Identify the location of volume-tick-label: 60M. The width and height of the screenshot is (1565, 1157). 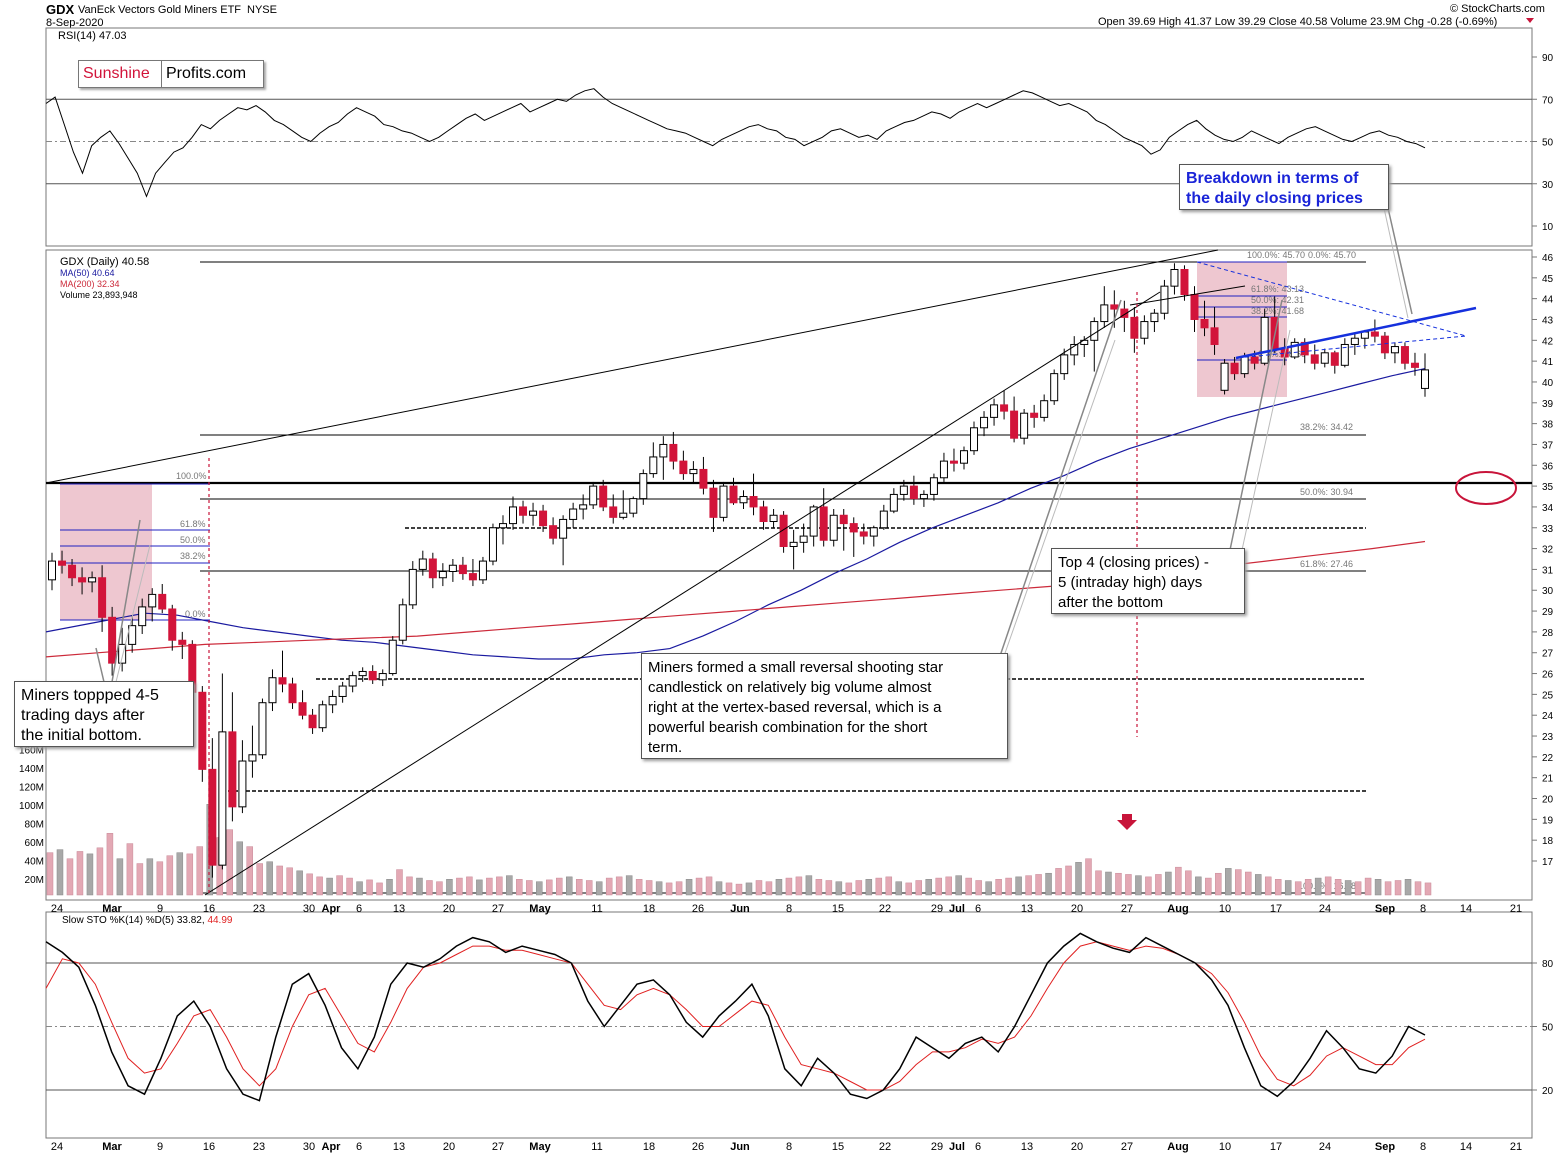
(34, 843).